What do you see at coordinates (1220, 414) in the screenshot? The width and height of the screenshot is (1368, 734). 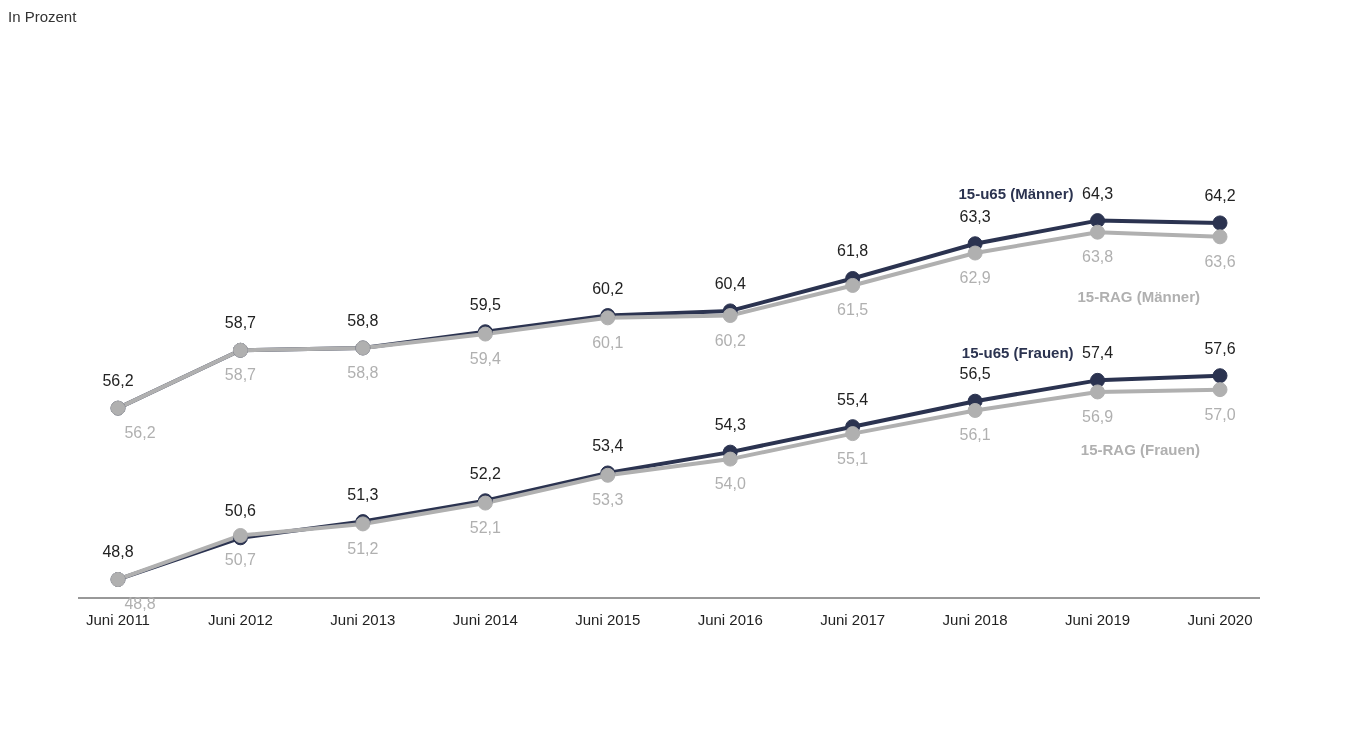 I see `data-label: 57,0` at bounding box center [1220, 414].